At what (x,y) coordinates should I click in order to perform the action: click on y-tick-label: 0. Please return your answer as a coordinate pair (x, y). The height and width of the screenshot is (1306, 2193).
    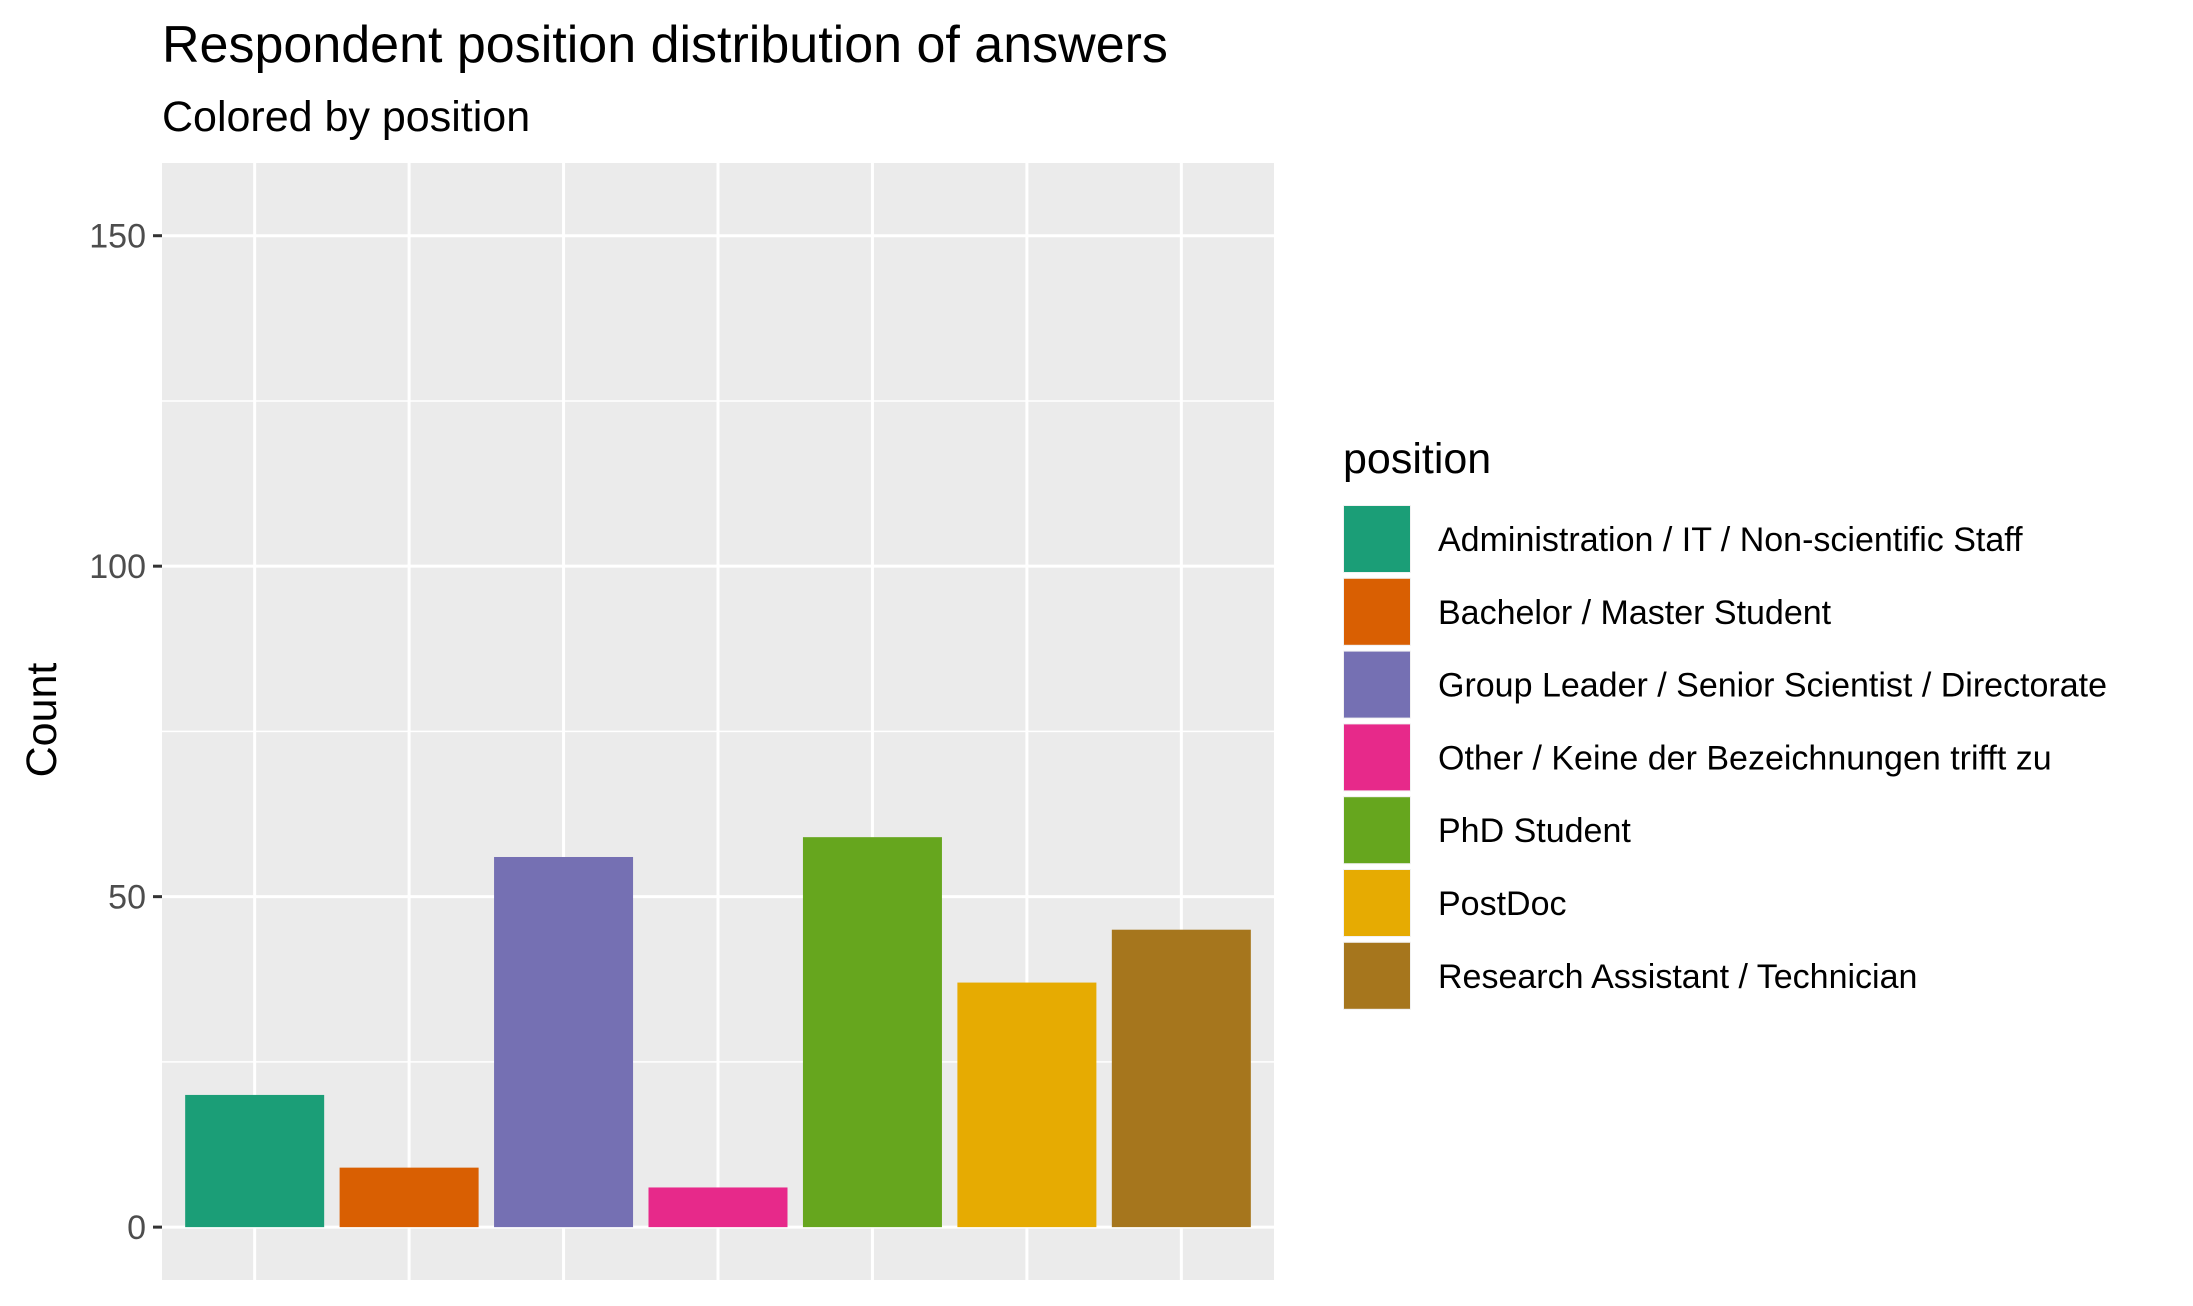
    Looking at the image, I should click on (136, 1228).